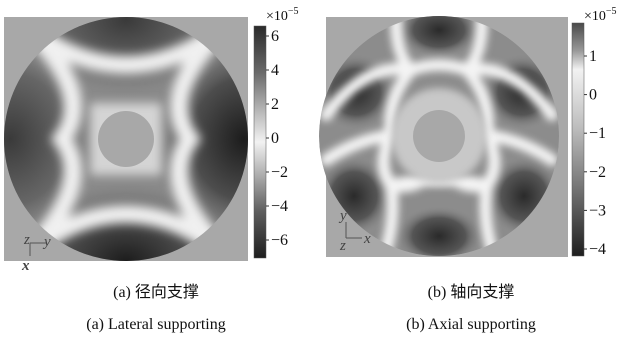  I want to click on colorbar-tick-label: 1, so click(593, 56).